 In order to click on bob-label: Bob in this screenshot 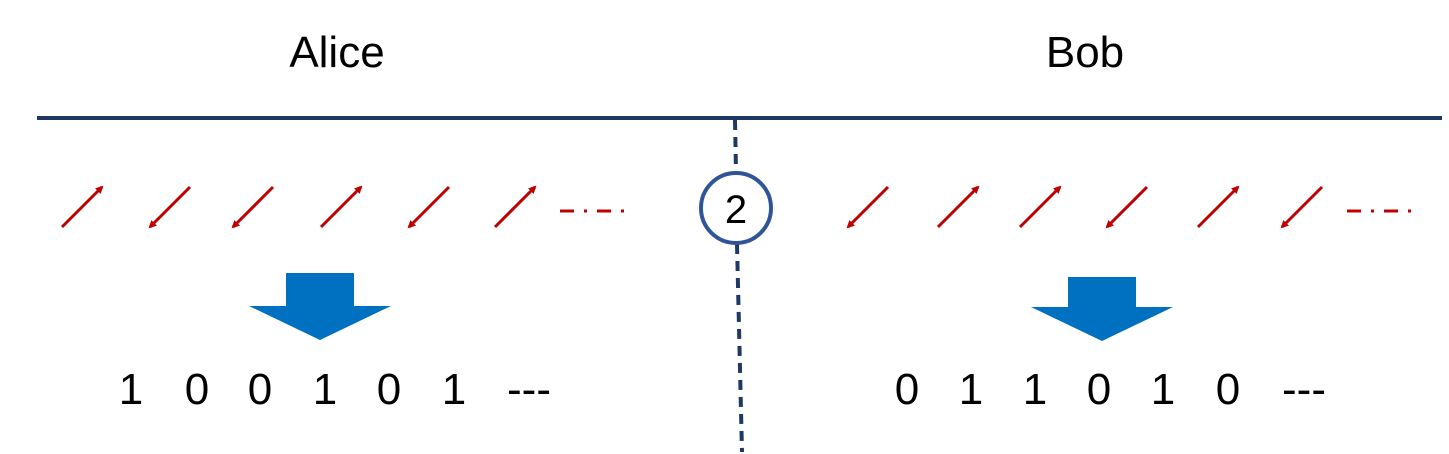, I will do `click(1085, 52)`.